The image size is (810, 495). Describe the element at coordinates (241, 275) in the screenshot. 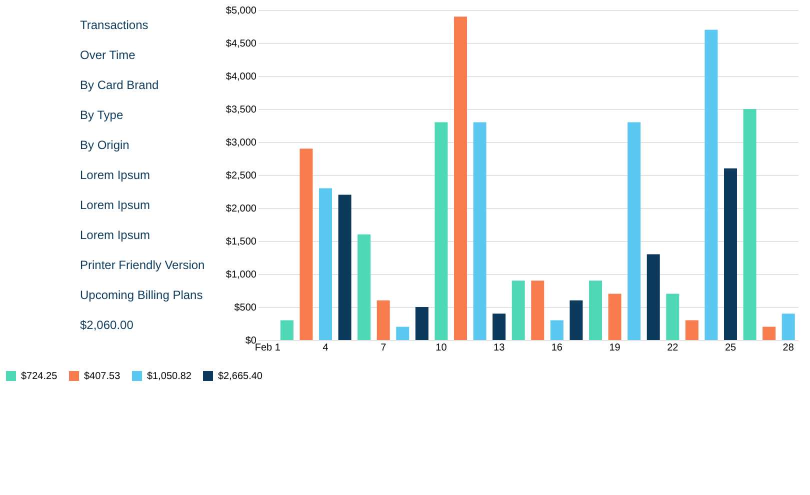

I see `y-tick-label: $1,000` at that location.